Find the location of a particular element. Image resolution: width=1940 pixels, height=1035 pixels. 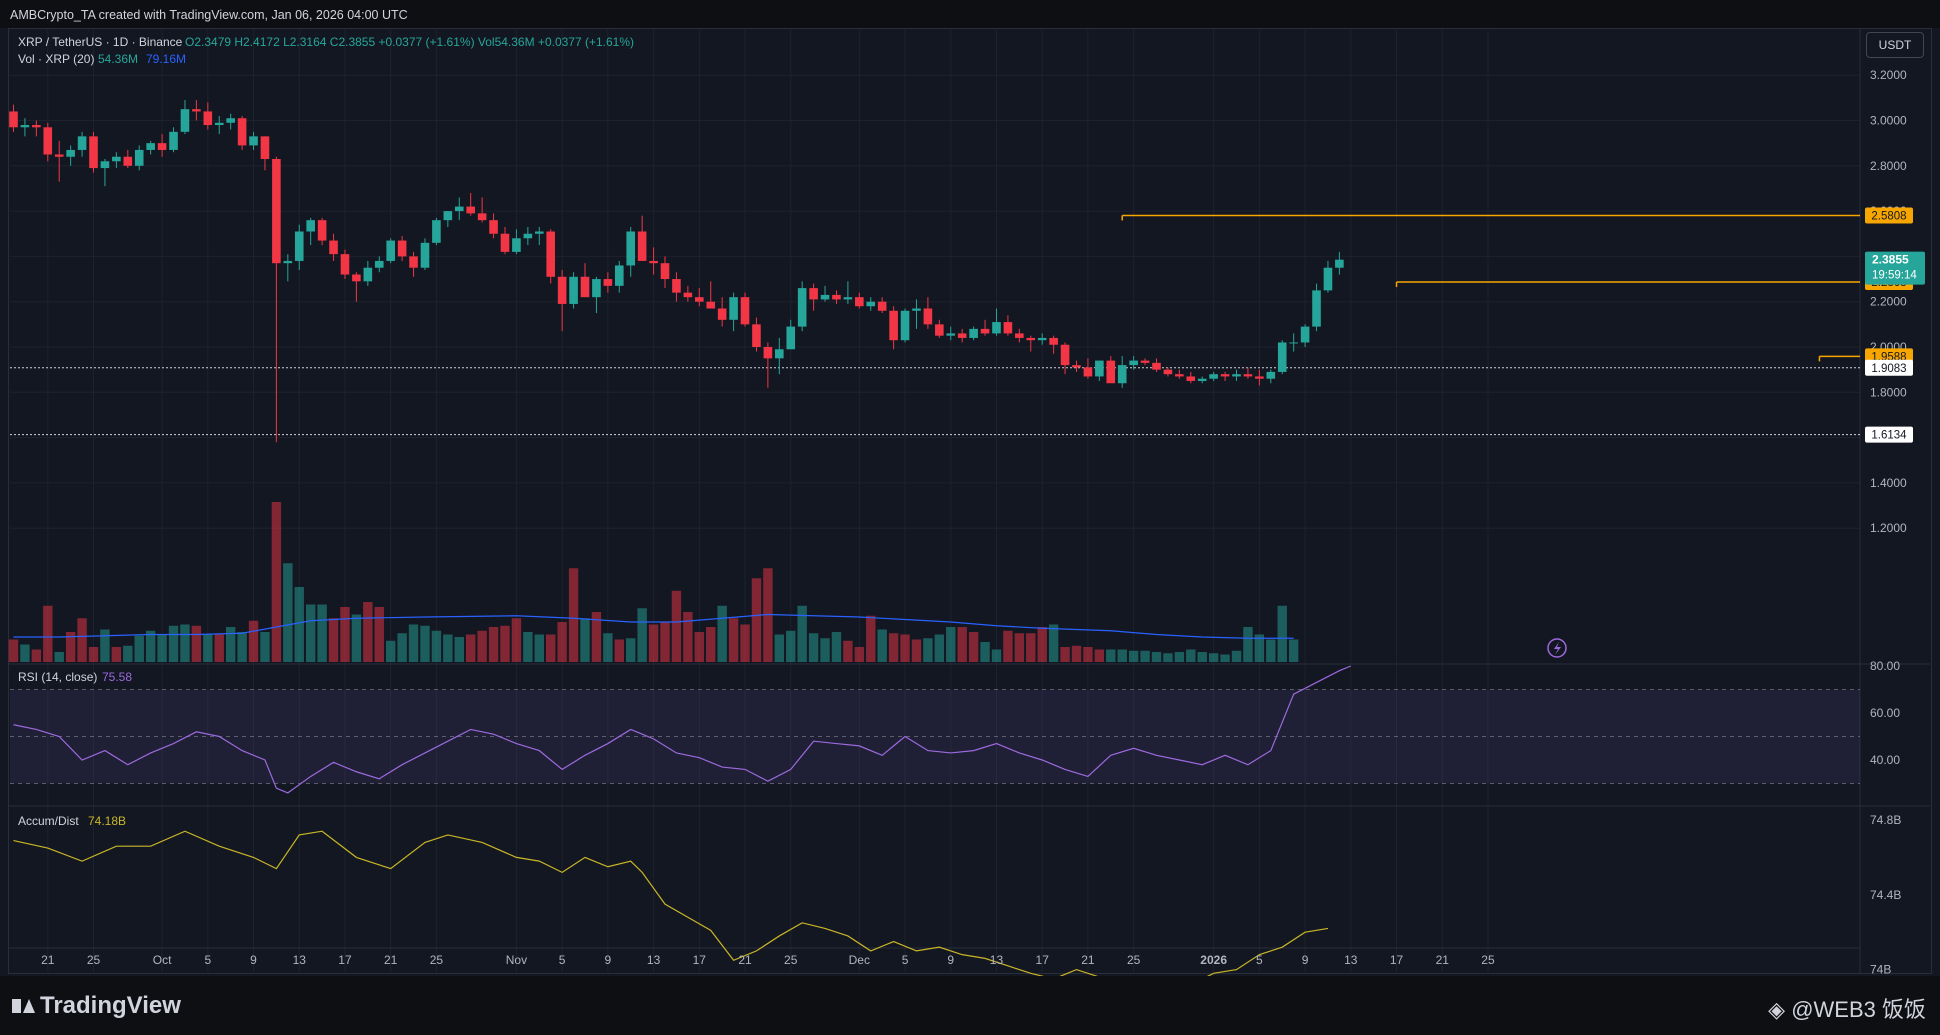

price-axis-label: 3.2000 is located at coordinates (1888, 75).